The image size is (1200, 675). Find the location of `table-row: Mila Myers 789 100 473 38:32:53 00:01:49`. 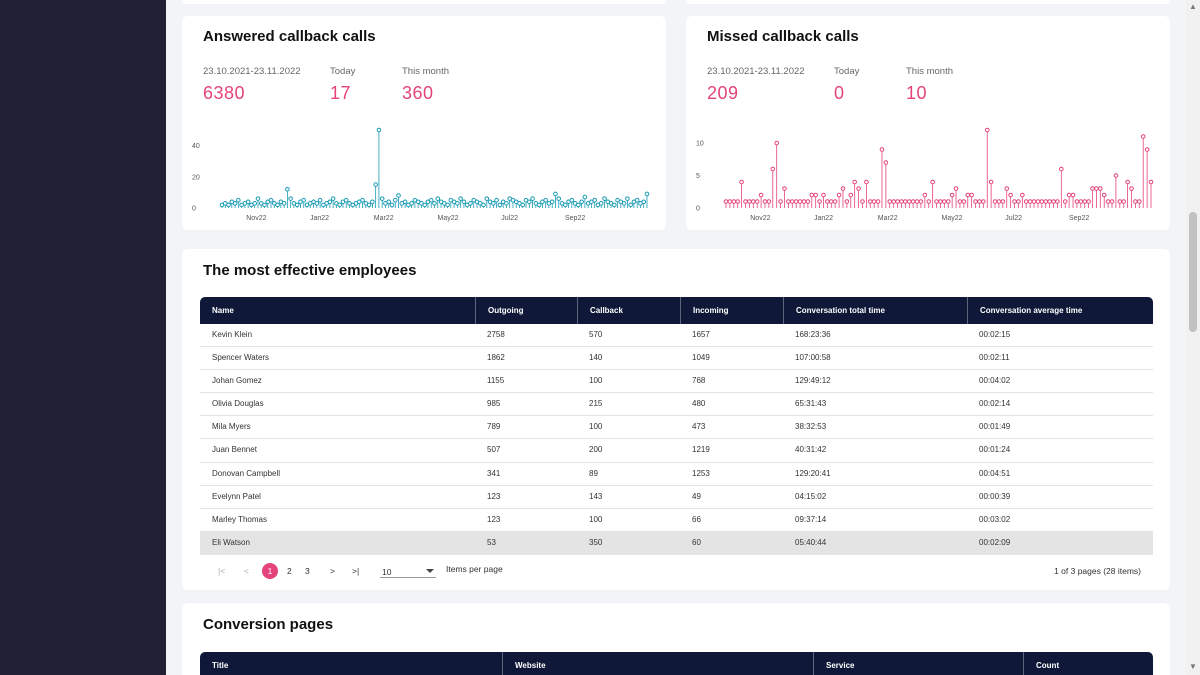

table-row: Mila Myers 789 100 473 38:32:53 00:01:49 is located at coordinates (676, 428).